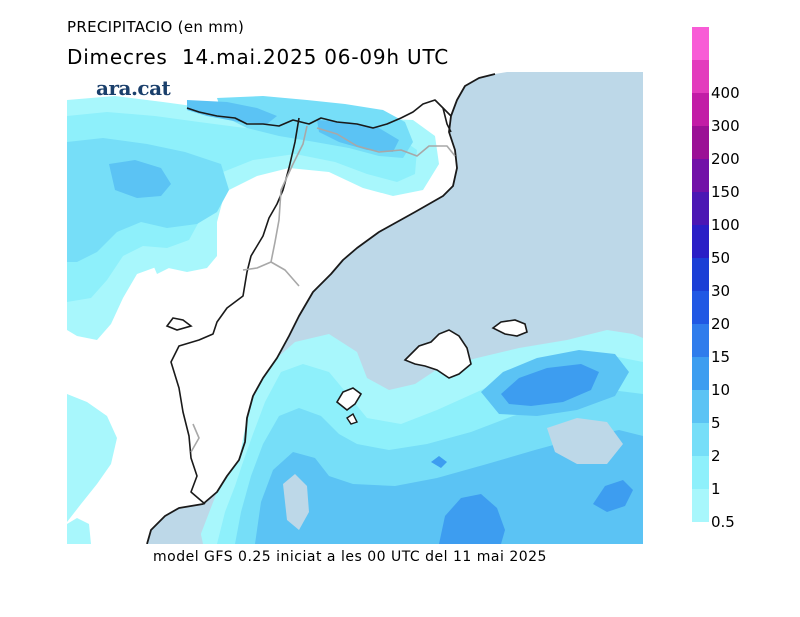 This screenshot has height=617, width=800. I want to click on legend-label: 30, so click(721, 291).